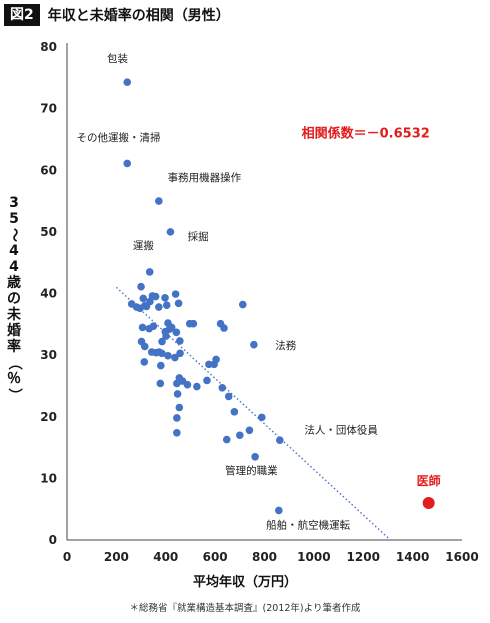  Describe the element at coordinates (308, 524) in the screenshot. I see `point-label: 船舶・航空機運転` at that location.